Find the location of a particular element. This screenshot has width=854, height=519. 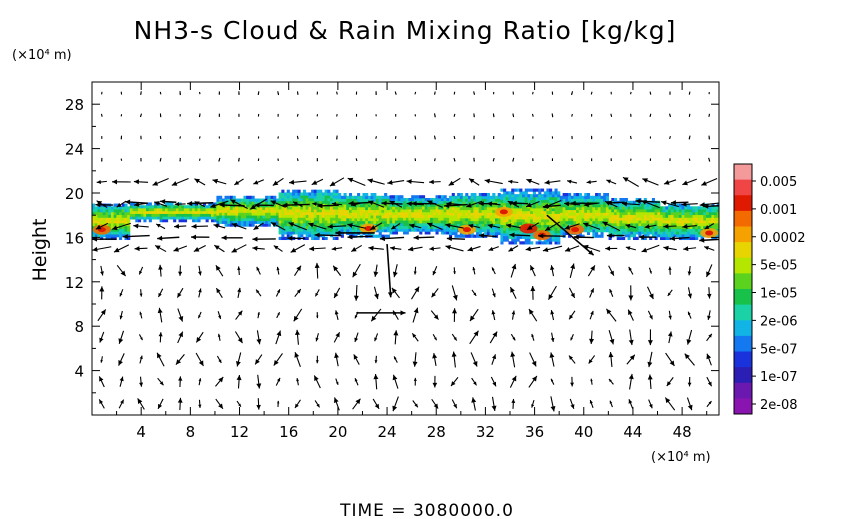

x-tick-label: 48 is located at coordinates (682, 432).